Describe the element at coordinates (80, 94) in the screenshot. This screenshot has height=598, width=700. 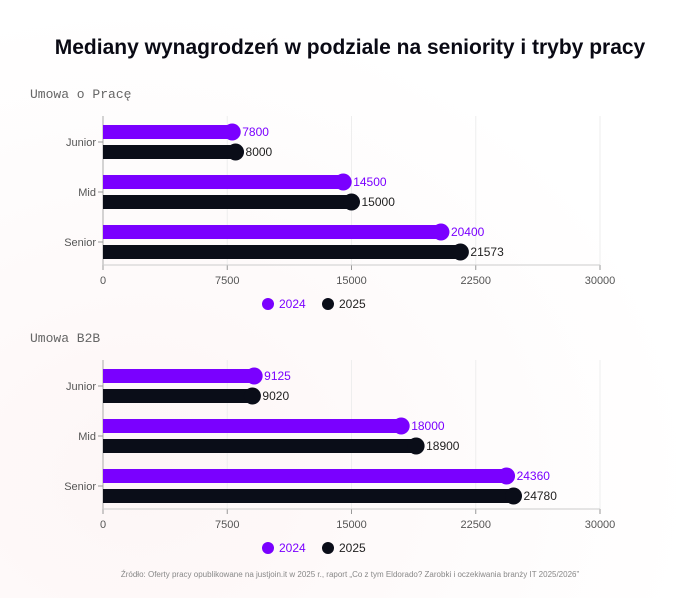
I see `chart-title: Umowa o Pracę` at that location.